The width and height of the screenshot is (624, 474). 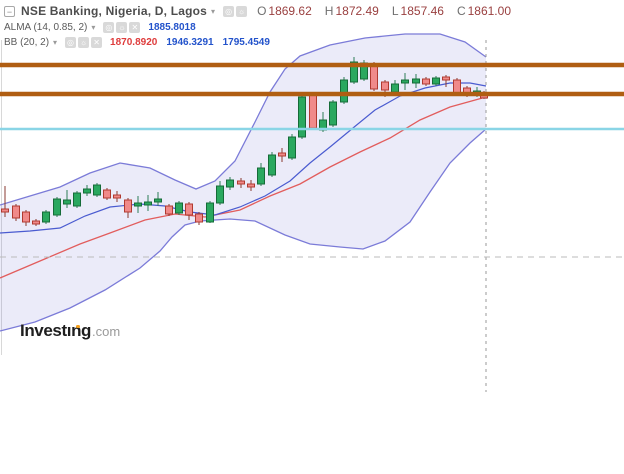 I want to click on low-value: 1857.46, so click(x=422, y=11).